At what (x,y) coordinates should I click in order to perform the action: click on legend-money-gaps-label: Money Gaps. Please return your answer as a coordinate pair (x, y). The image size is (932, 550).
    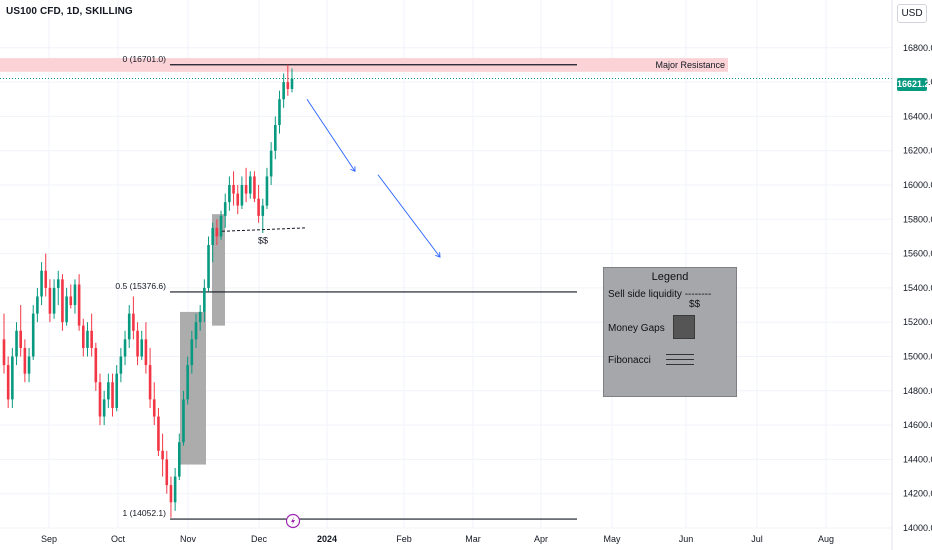
    Looking at the image, I should click on (636, 328).